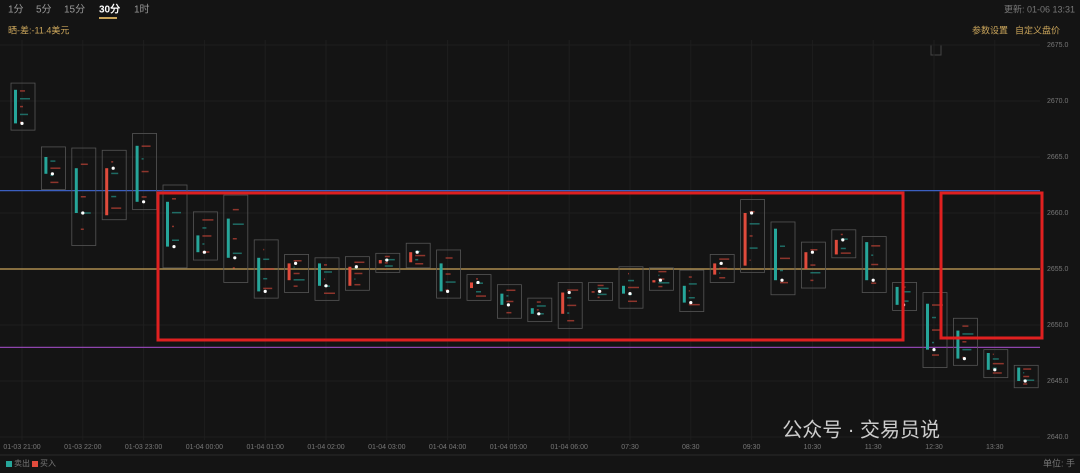  I want to click on x-tick-label: 13:30, so click(995, 447).